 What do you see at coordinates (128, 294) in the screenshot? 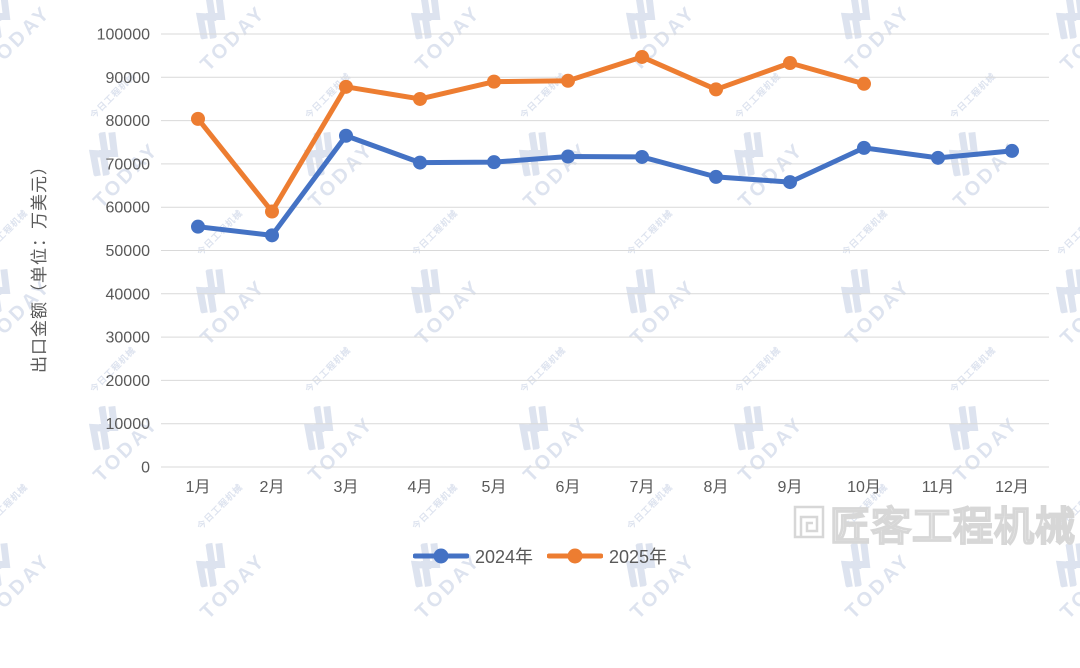
I see `y-tick-label: 40000` at bounding box center [128, 294].